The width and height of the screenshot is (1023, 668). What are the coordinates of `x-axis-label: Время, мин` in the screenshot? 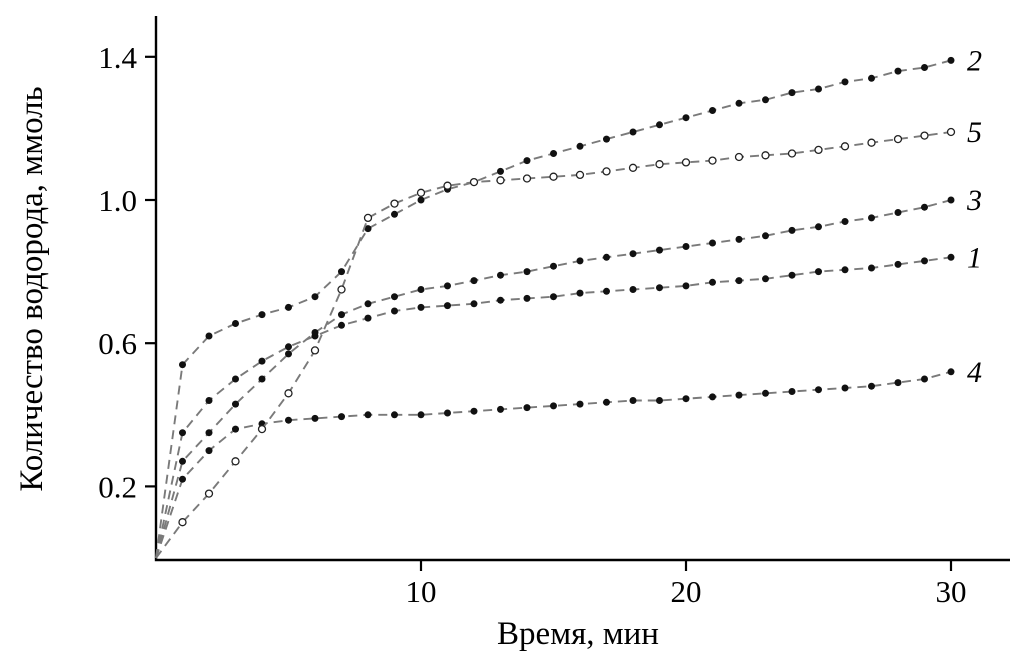 It's located at (578, 634).